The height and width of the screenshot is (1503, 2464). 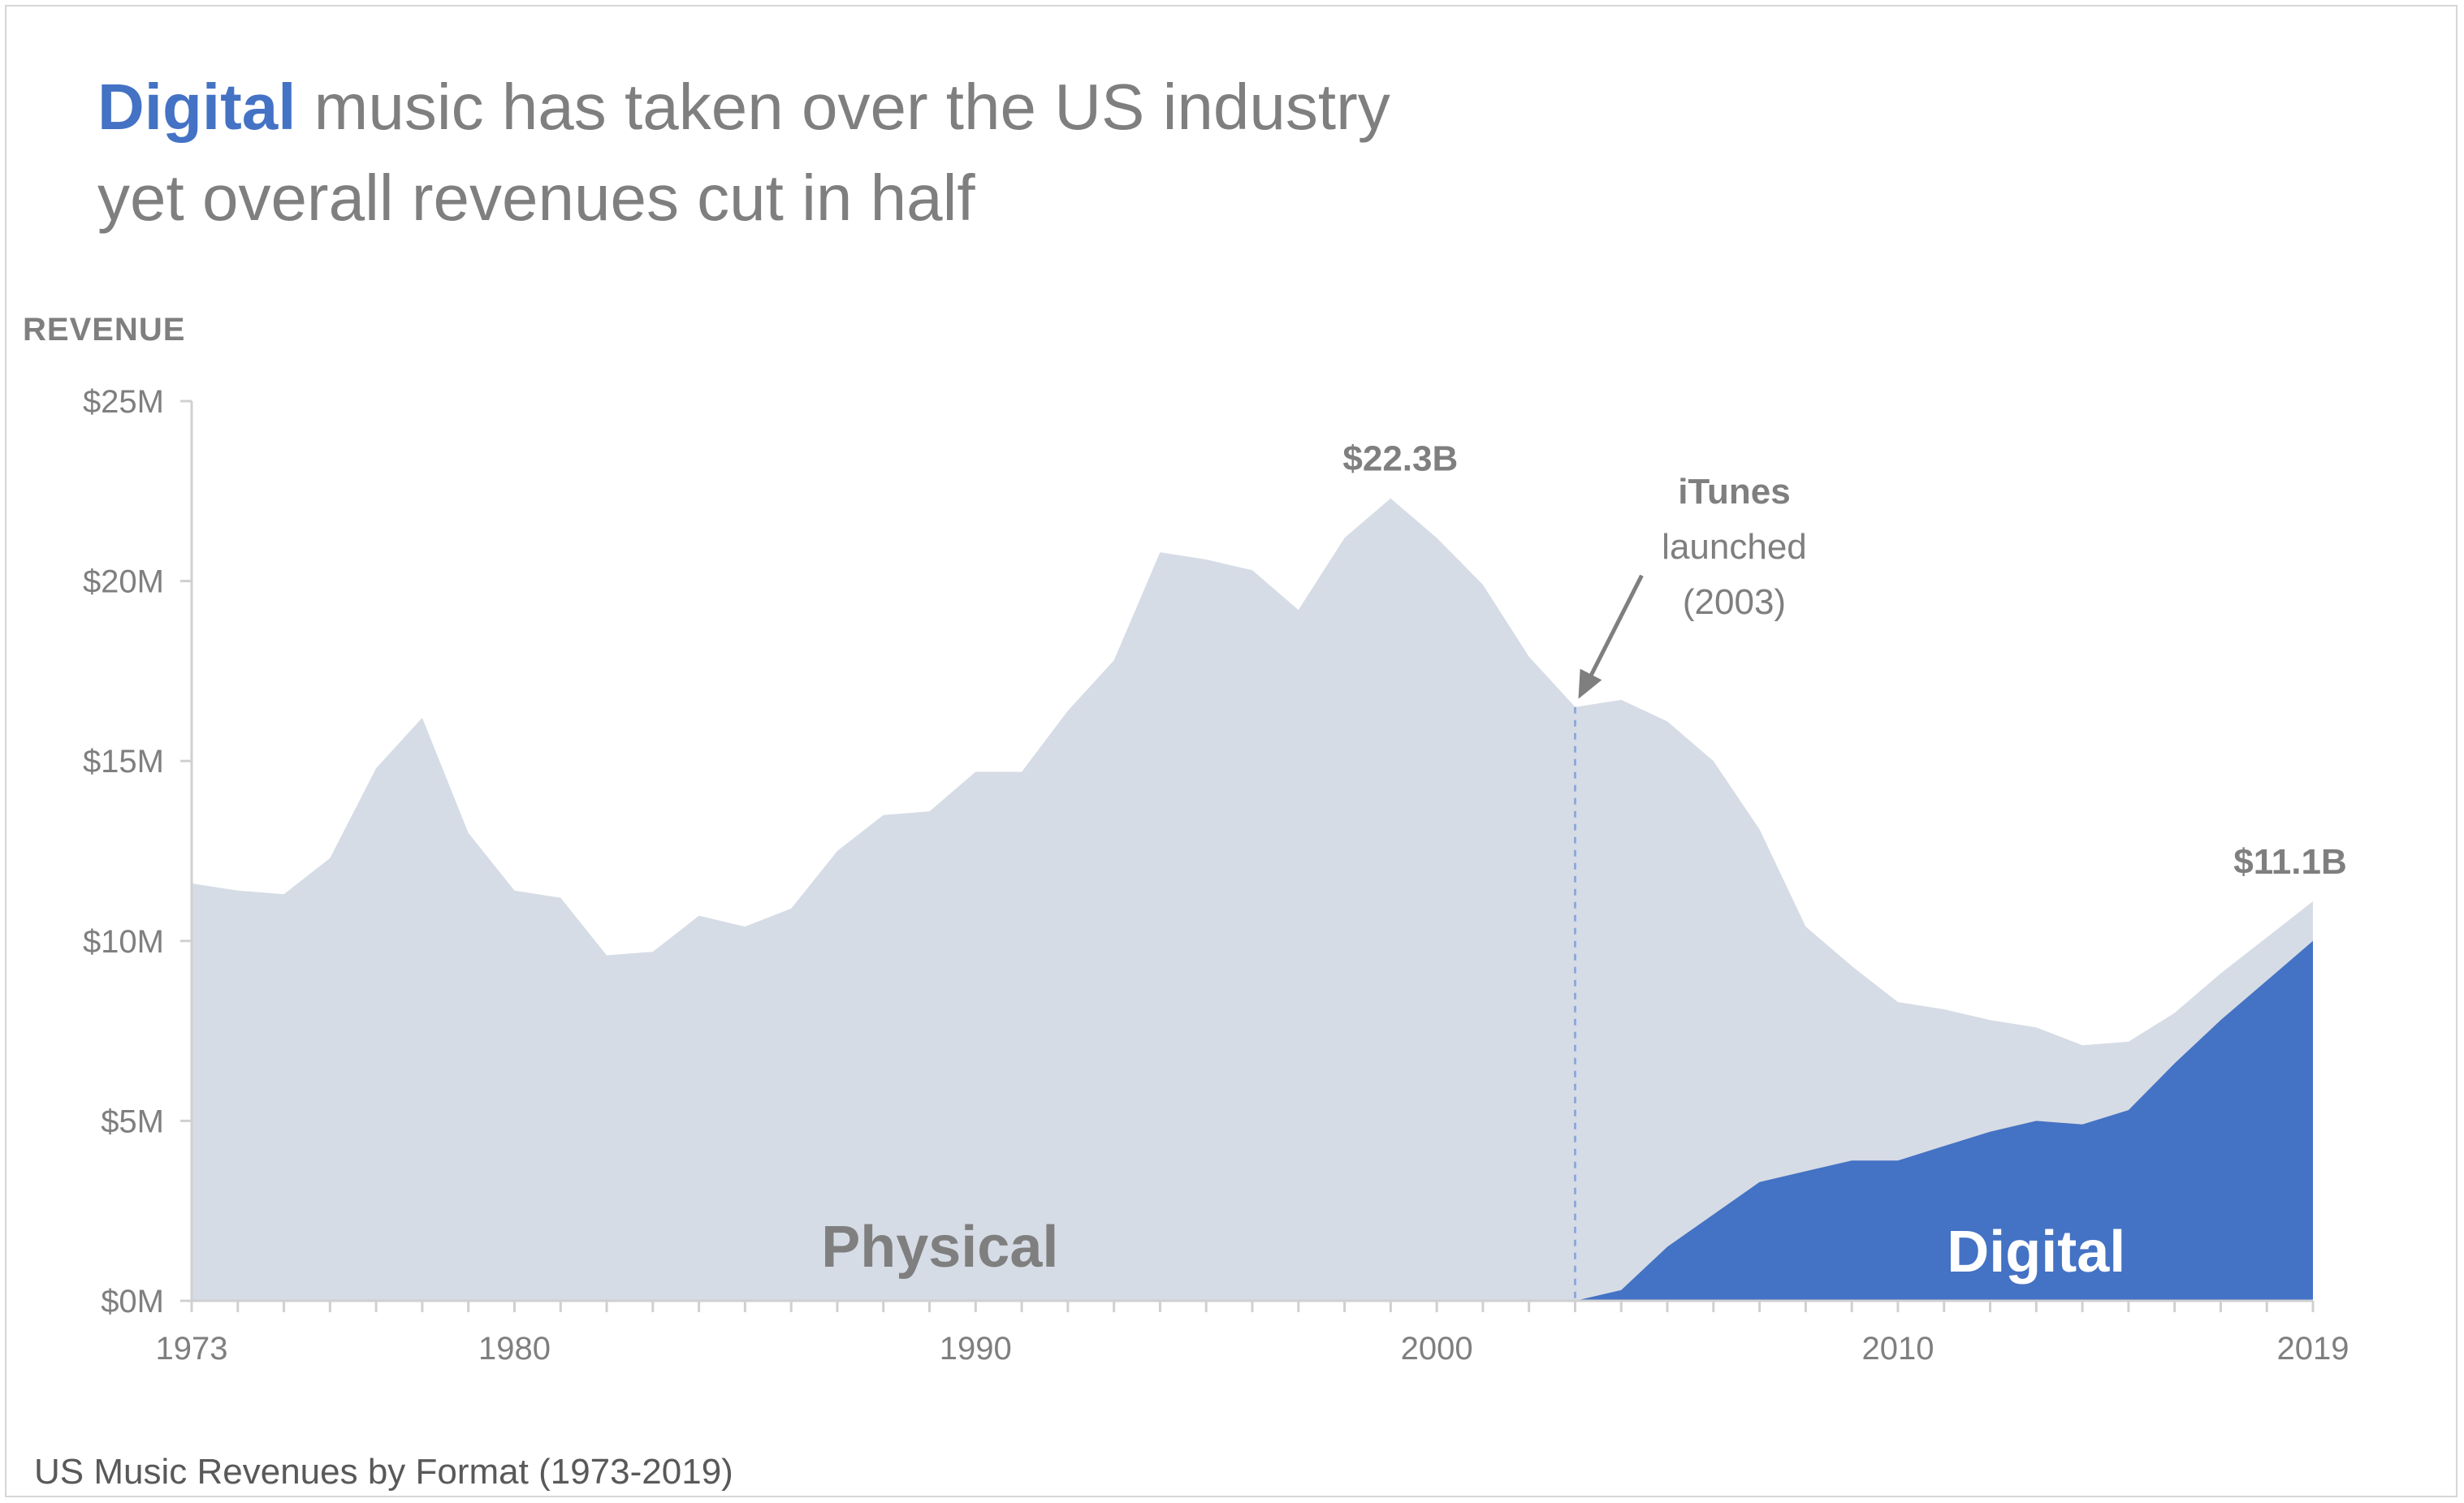 What do you see at coordinates (383, 1472) in the screenshot?
I see `source-note: US Music Revenues by Format (1973-2019)` at bounding box center [383, 1472].